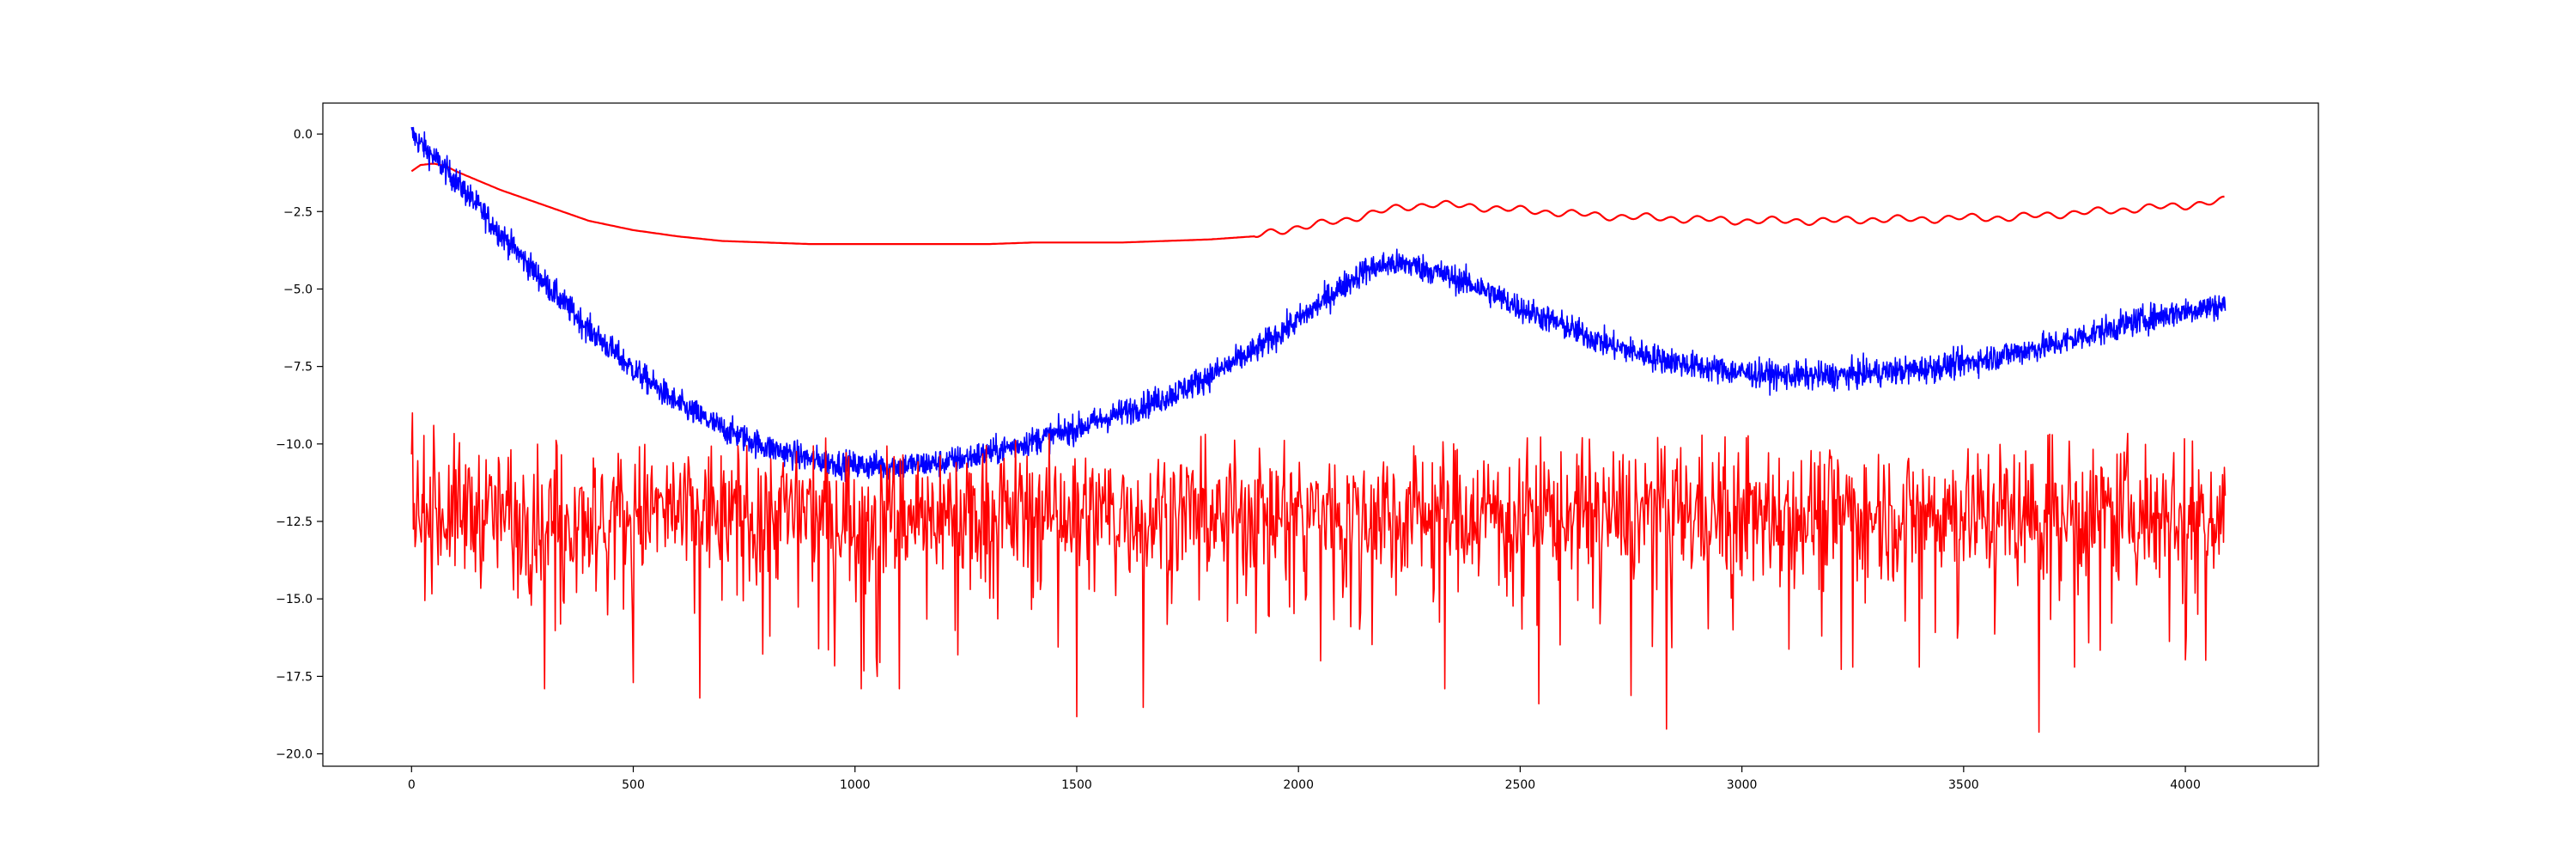 Image resolution: width=2576 pixels, height=859 pixels. What do you see at coordinates (1298, 785) in the screenshot?
I see `x-tick-label: 2000` at bounding box center [1298, 785].